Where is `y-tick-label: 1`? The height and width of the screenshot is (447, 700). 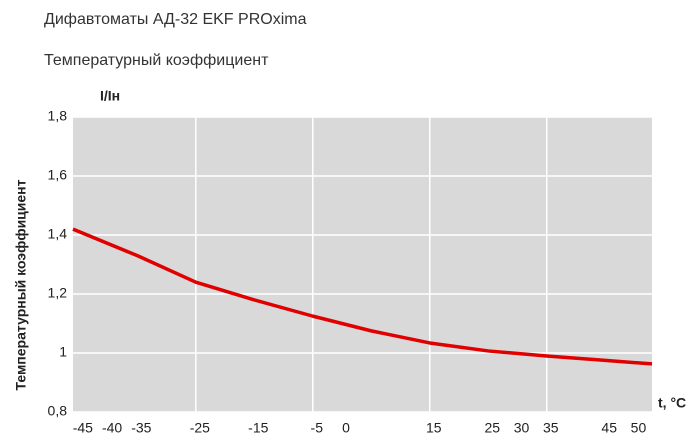 y-tick-label: 1 is located at coordinates (63, 352).